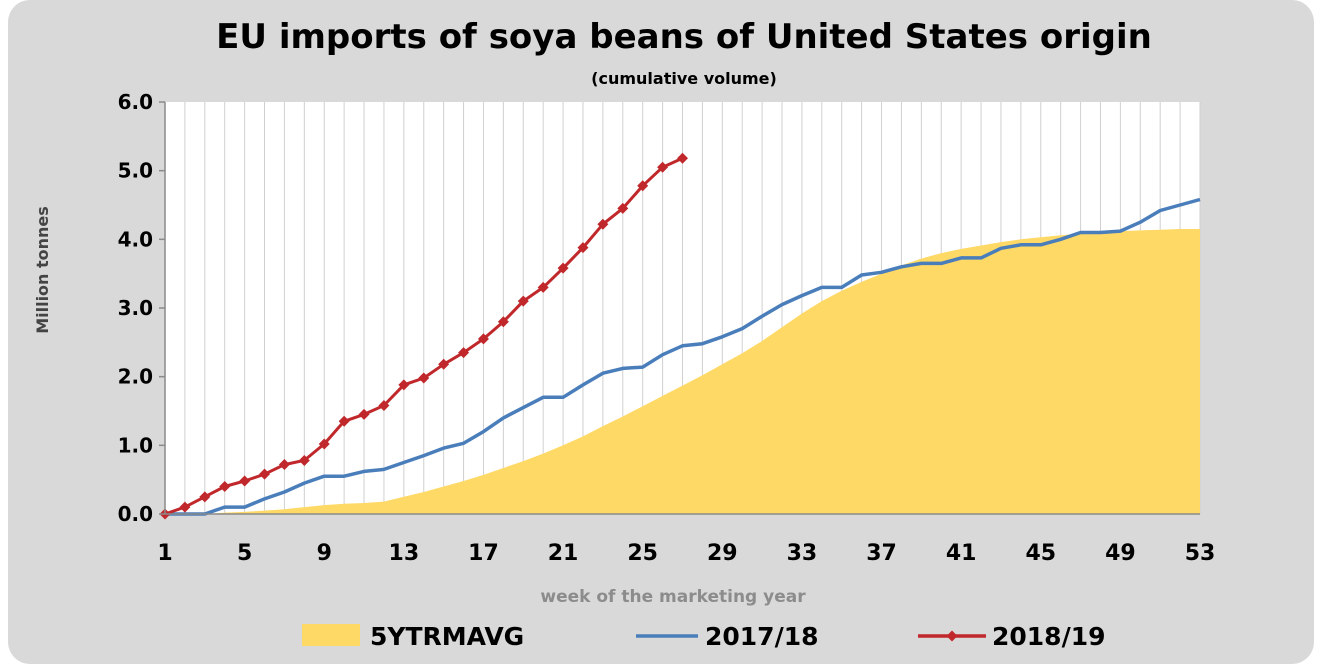 The image size is (1326, 669). What do you see at coordinates (483, 553) in the screenshot?
I see `x-tick-label: 17` at bounding box center [483, 553].